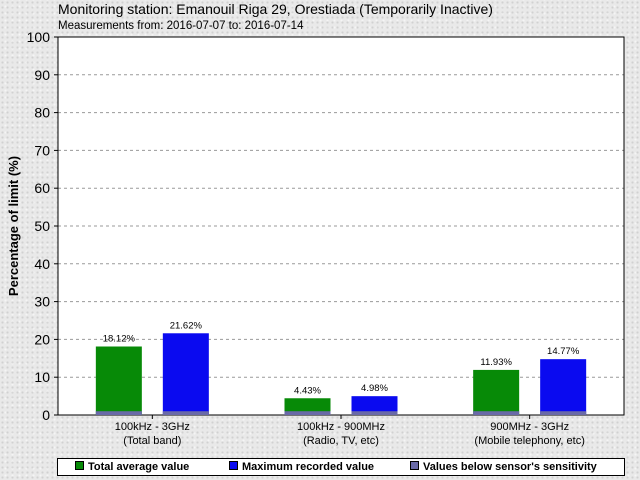 The height and width of the screenshot is (480, 640). I want to click on y-tick-label-100: 100, so click(39, 37).